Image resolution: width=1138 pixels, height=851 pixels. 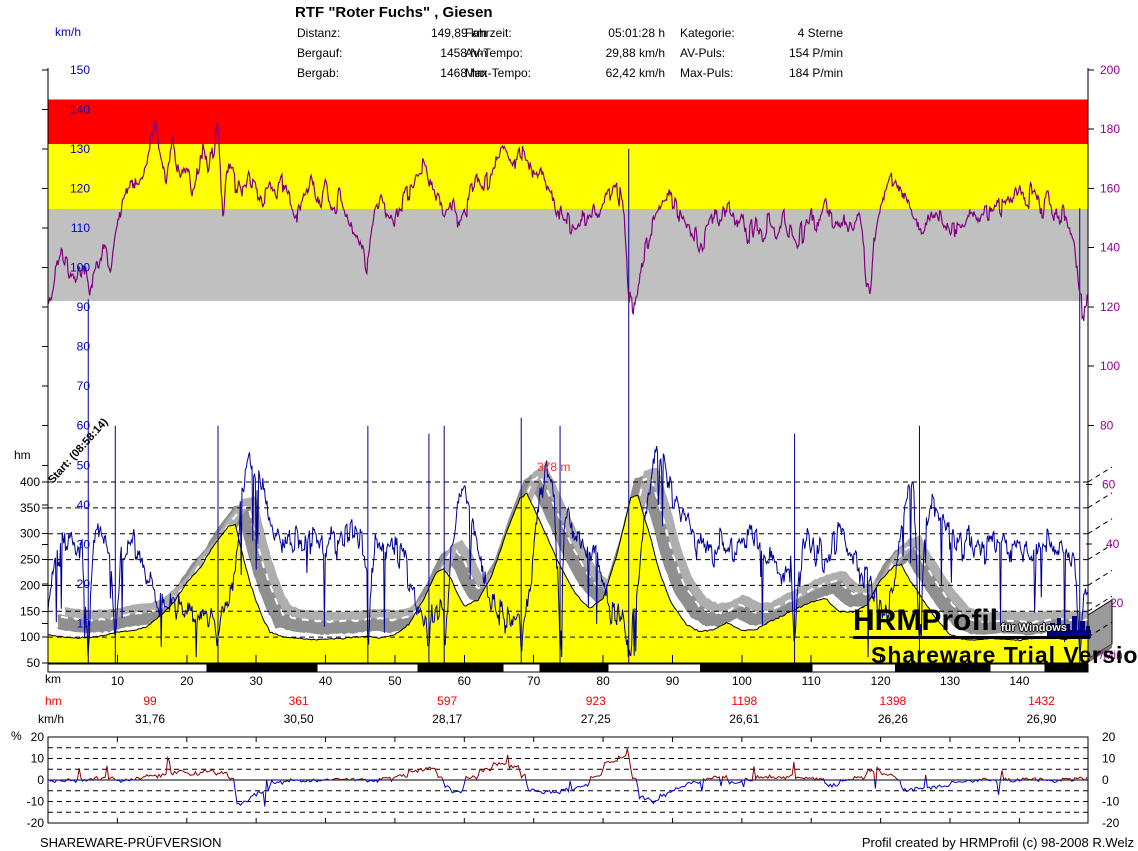 I want to click on stat-label: Fahrzeit:, so click(x=488, y=33).